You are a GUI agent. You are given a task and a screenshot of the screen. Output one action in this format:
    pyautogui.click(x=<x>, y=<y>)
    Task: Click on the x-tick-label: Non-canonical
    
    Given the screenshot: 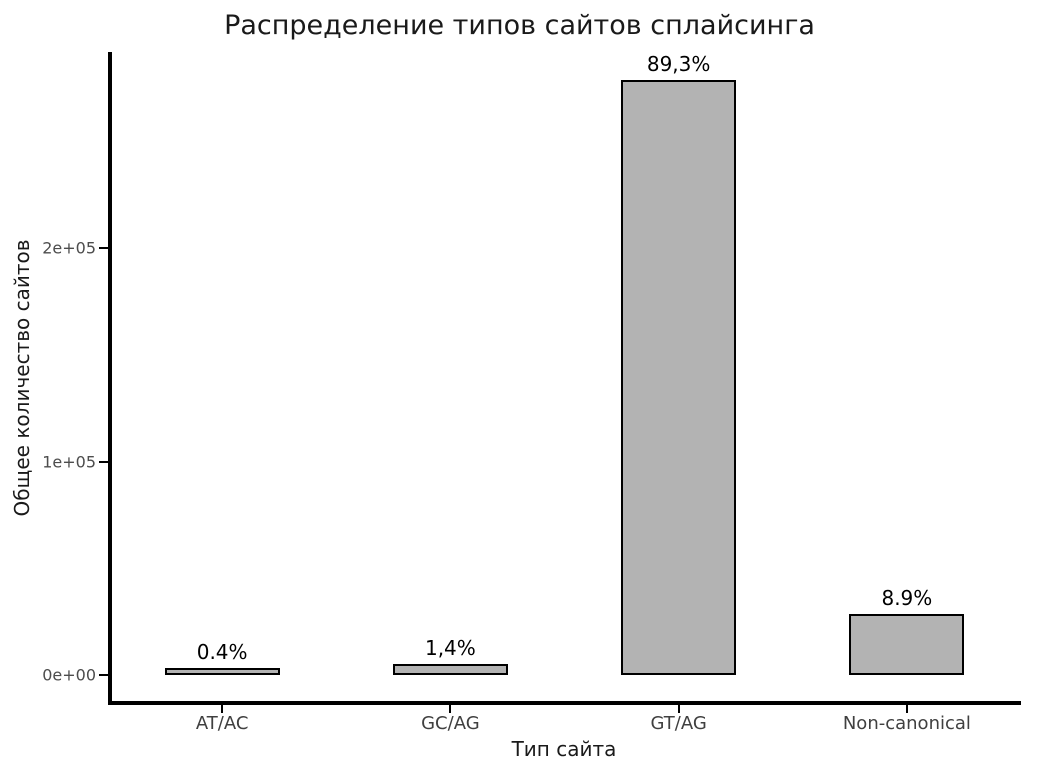 What is the action you would take?
    pyautogui.click(x=906, y=723)
    